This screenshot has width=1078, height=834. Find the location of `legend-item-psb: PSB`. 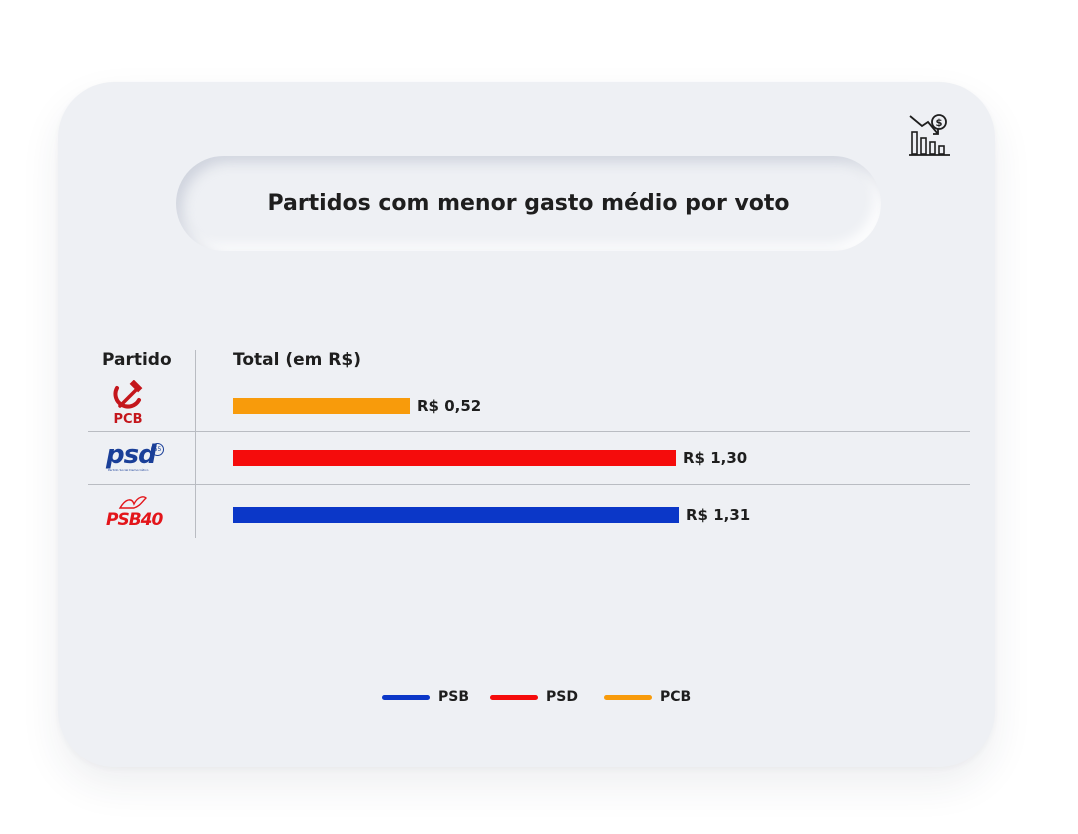

legend-item-psb: PSB is located at coordinates (425, 697).